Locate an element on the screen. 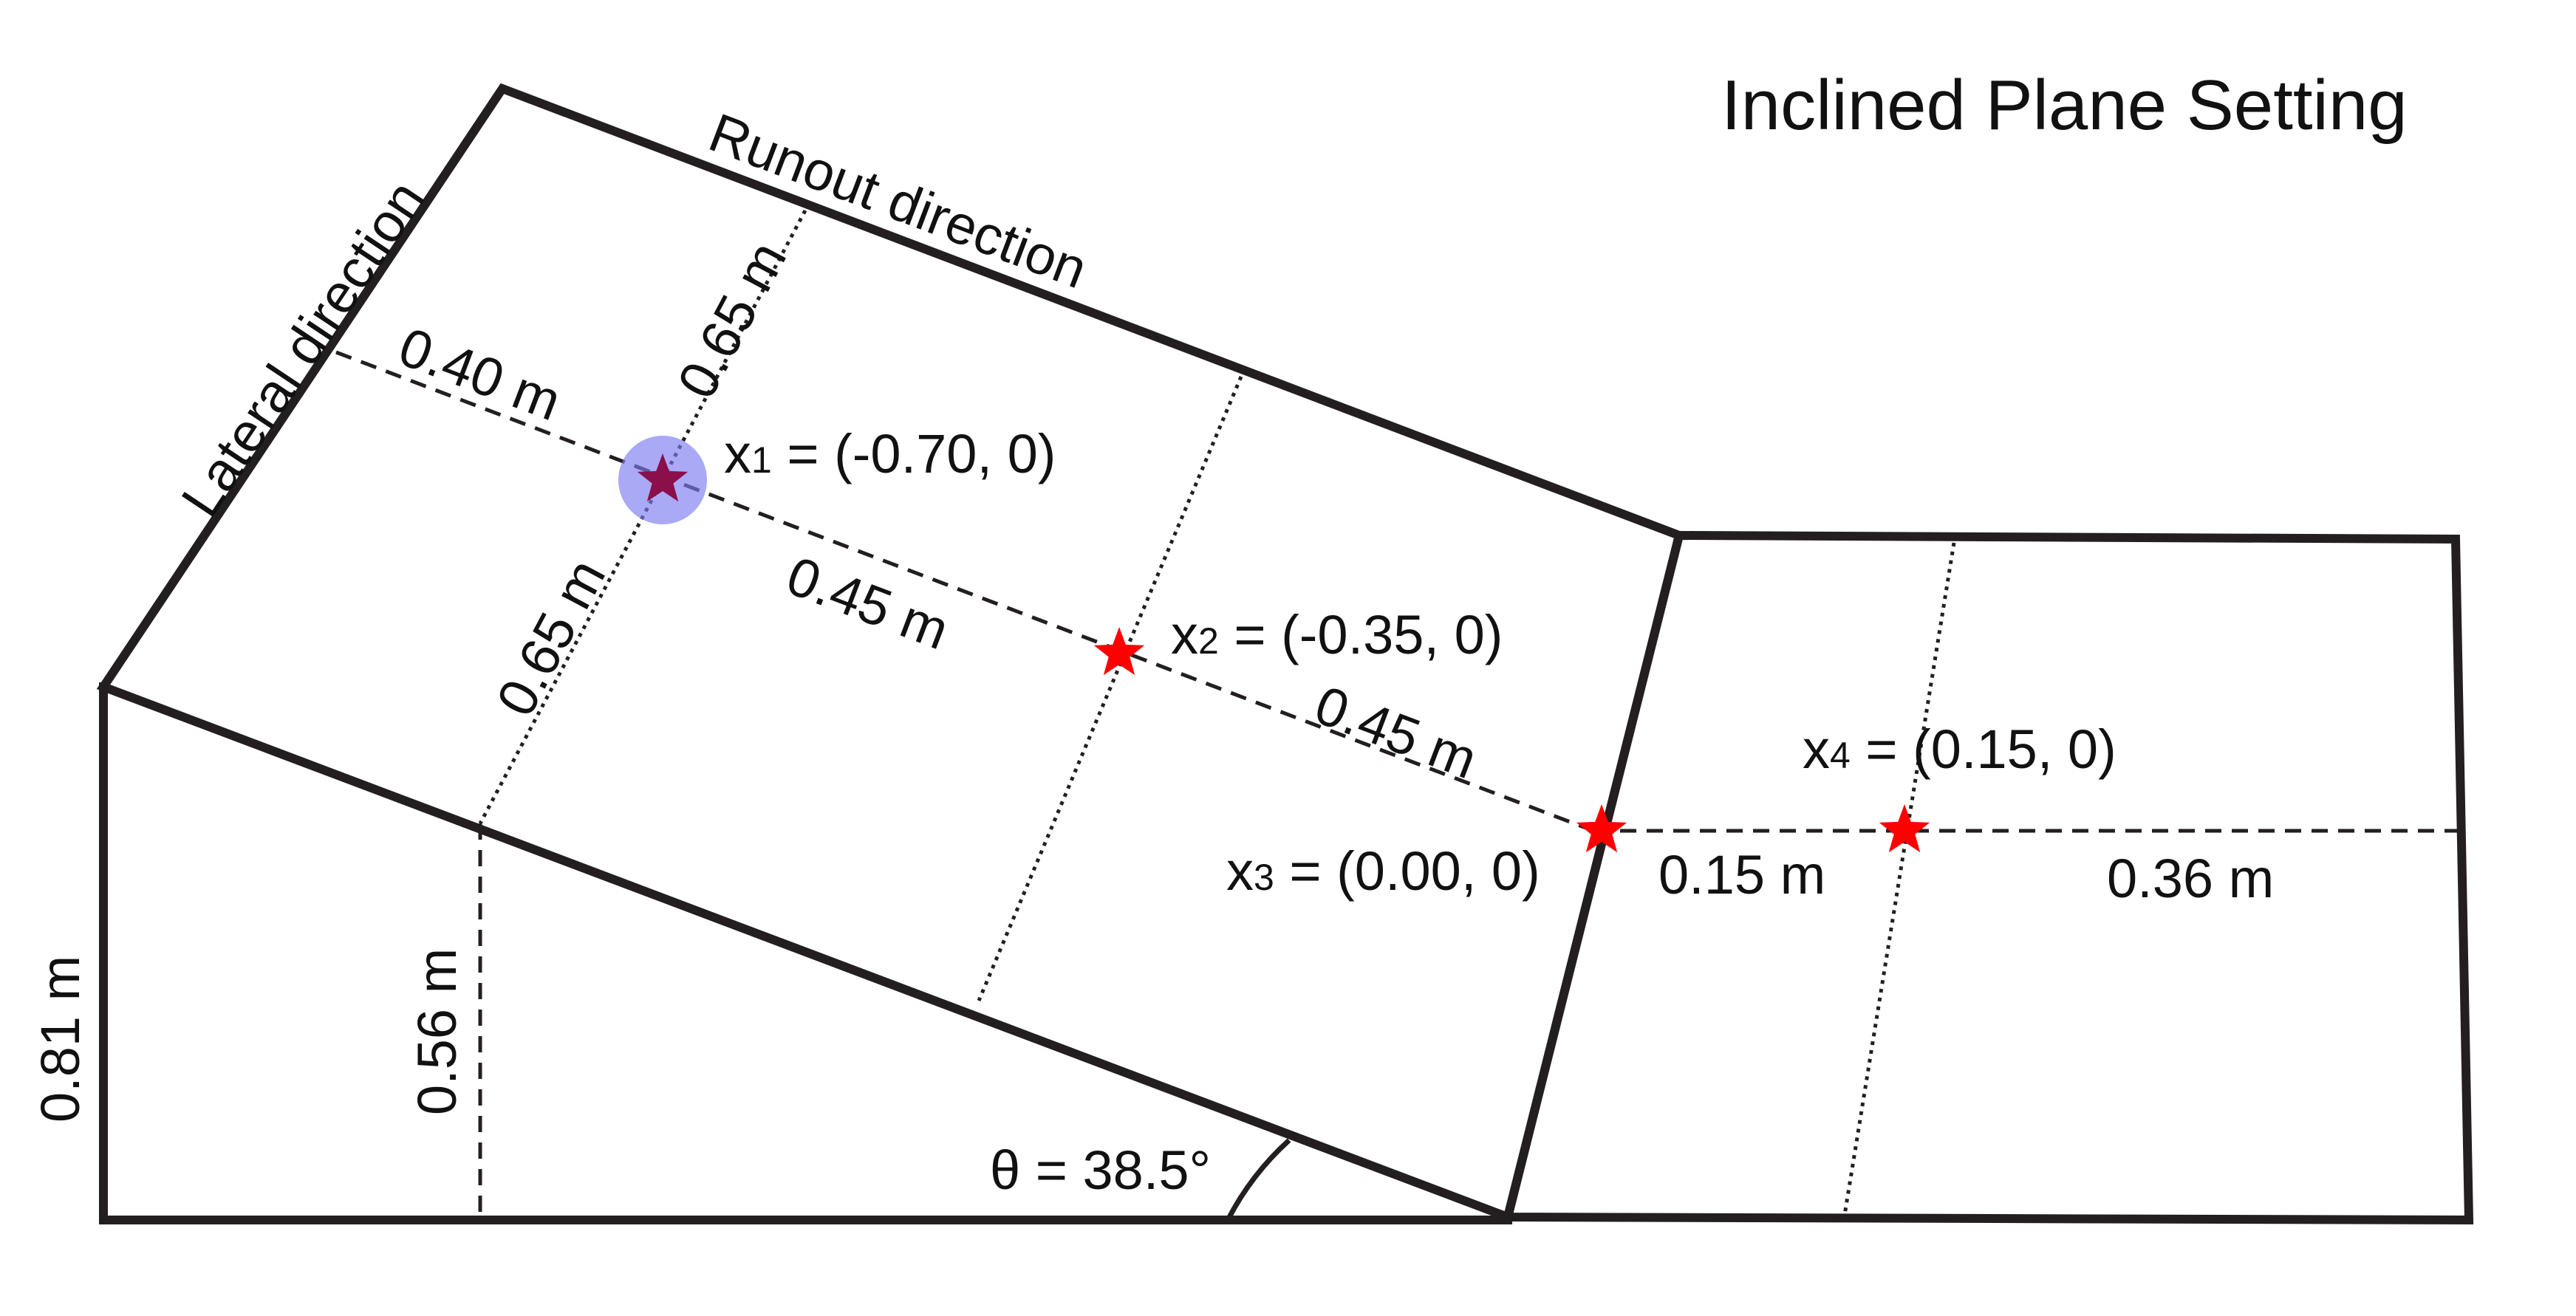 The height and width of the screenshot is (1316, 2576). x4-coordinate-label: x4 = (0.15, 0) is located at coordinates (1960, 749).